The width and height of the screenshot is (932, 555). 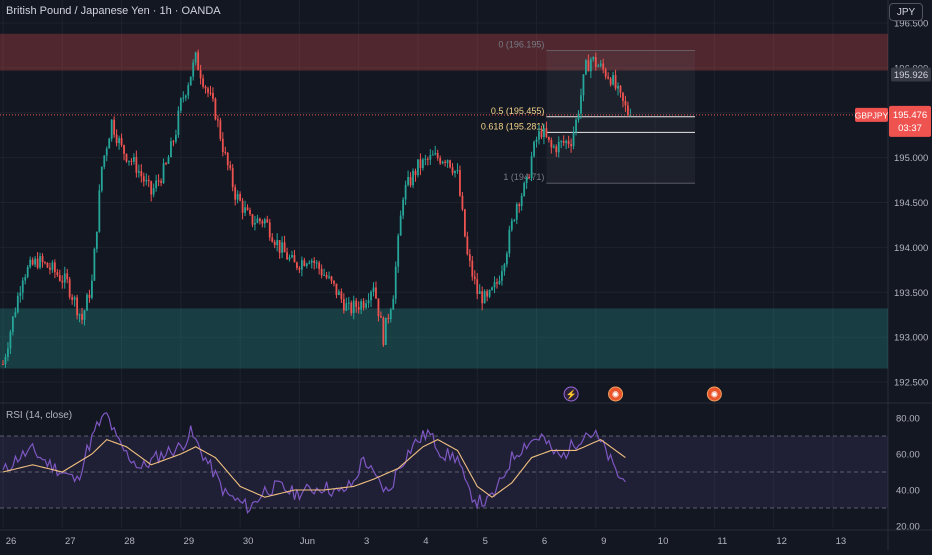 What do you see at coordinates (722, 541) in the screenshot?
I see `time-tick-label: 11` at bounding box center [722, 541].